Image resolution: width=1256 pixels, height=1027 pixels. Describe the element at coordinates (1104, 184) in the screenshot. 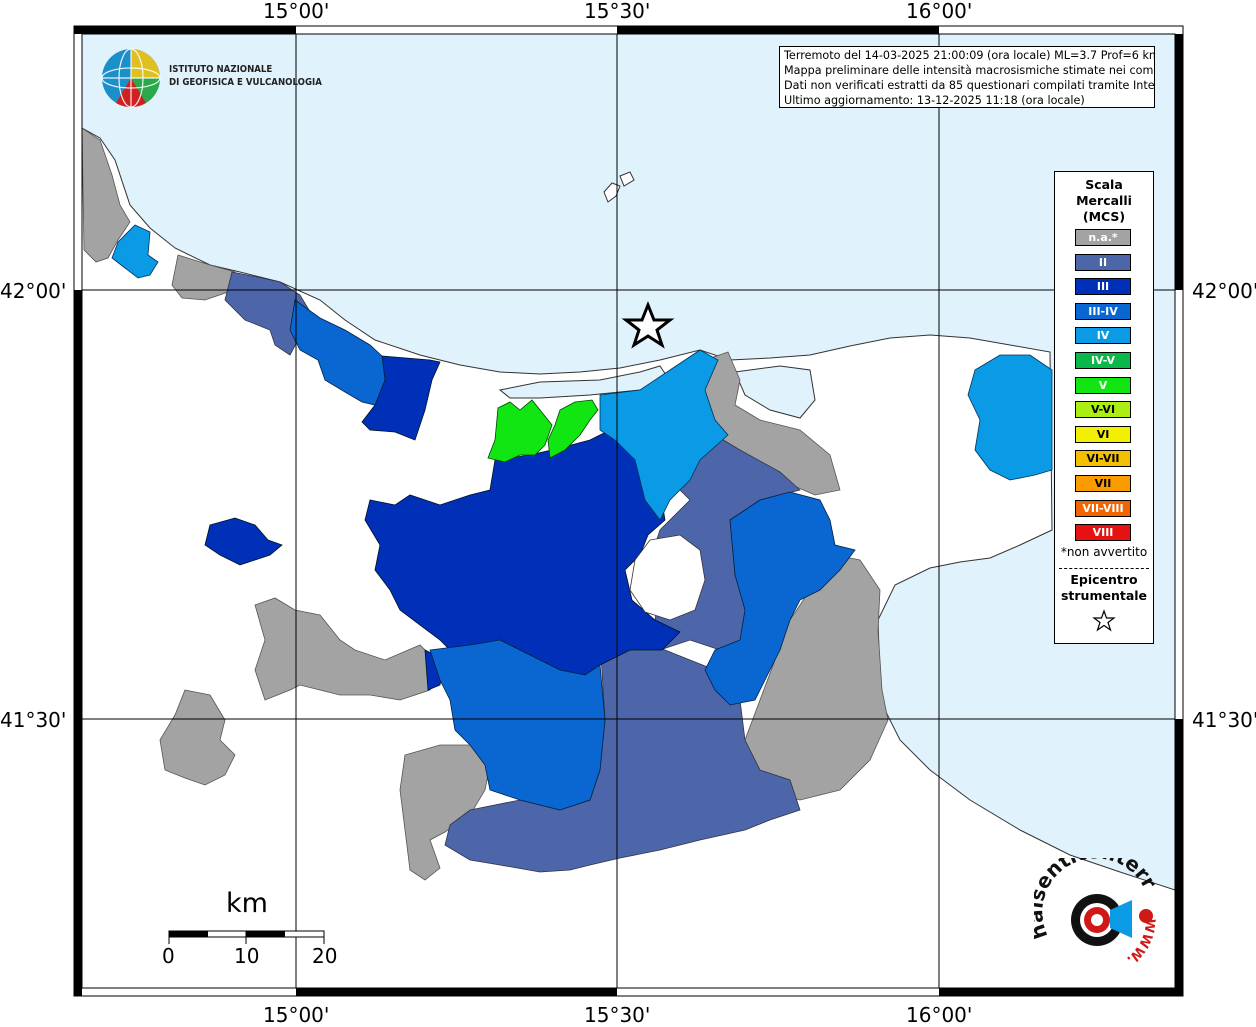

I see `legend-title-line-1: Scala` at that location.